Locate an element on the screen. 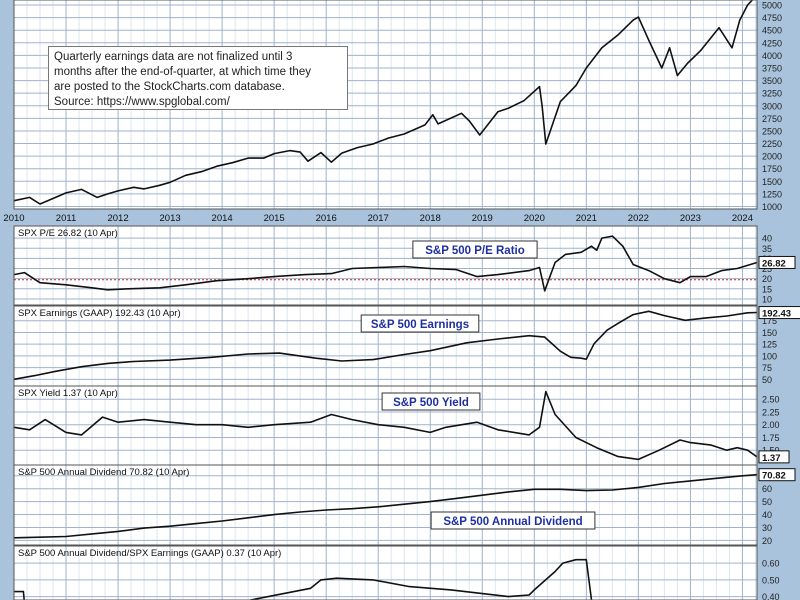  panel-title-box is located at coordinates (475, 249).